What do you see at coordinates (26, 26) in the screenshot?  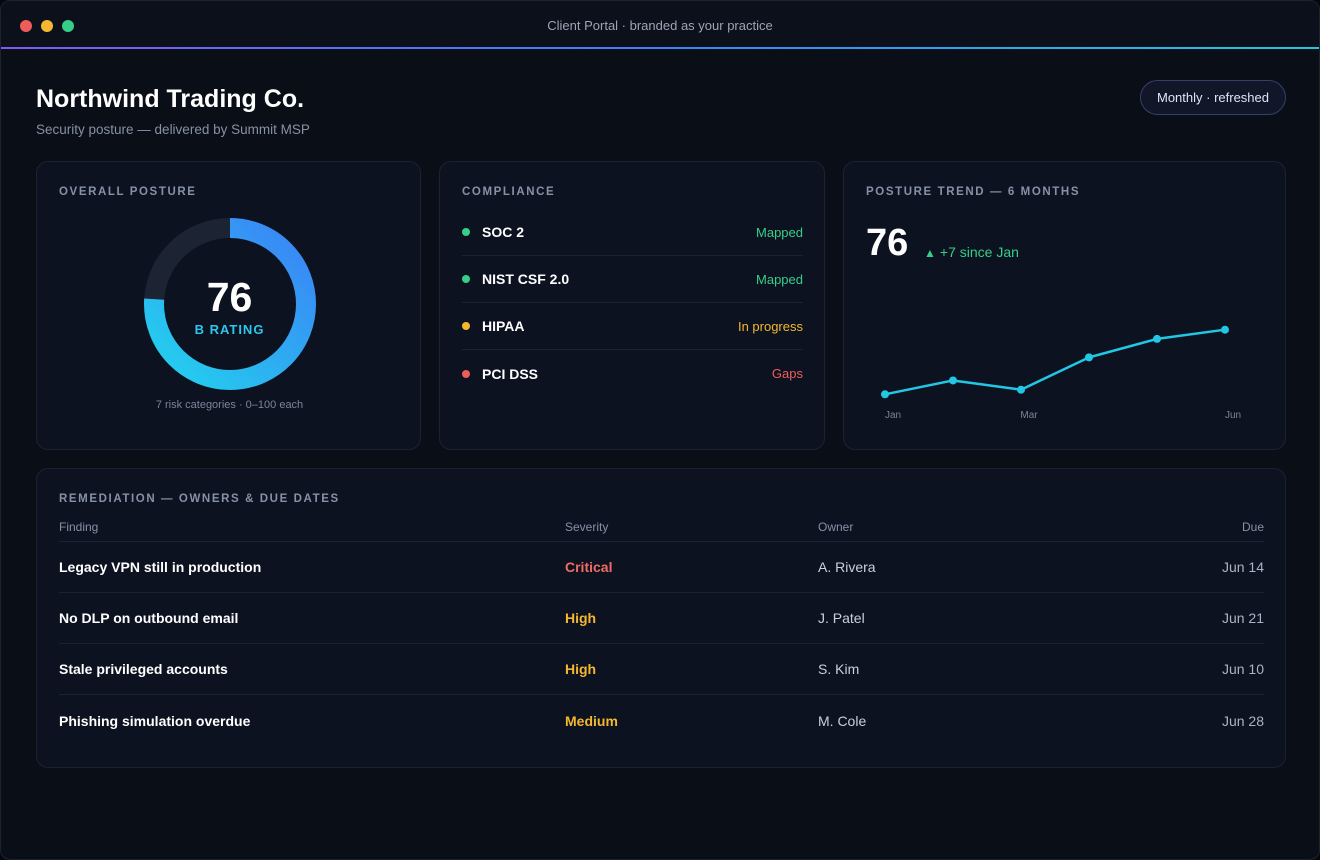 I see `close-window-button` at bounding box center [26, 26].